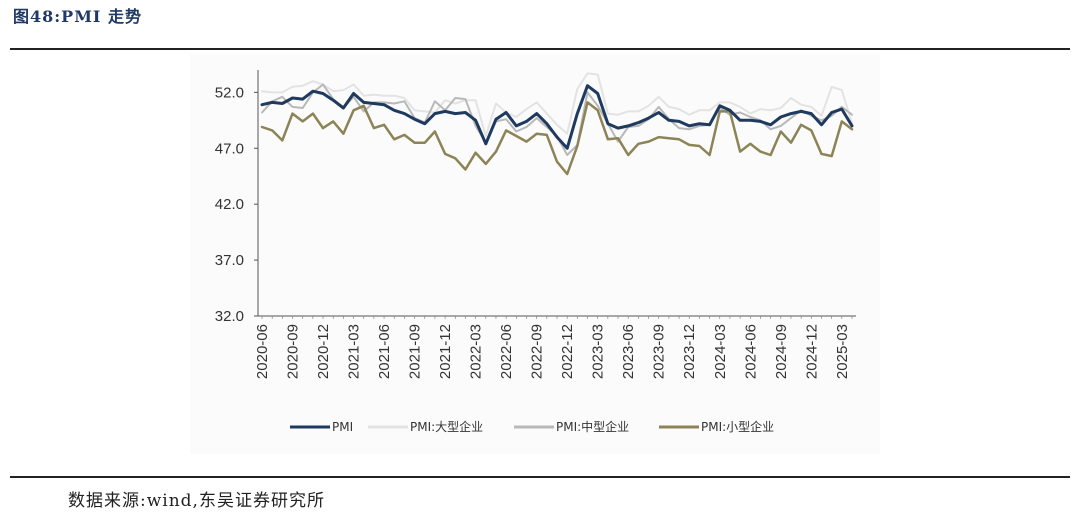  Describe the element at coordinates (354, 351) in the screenshot. I see `x-tick-label: 2021-03` at that location.